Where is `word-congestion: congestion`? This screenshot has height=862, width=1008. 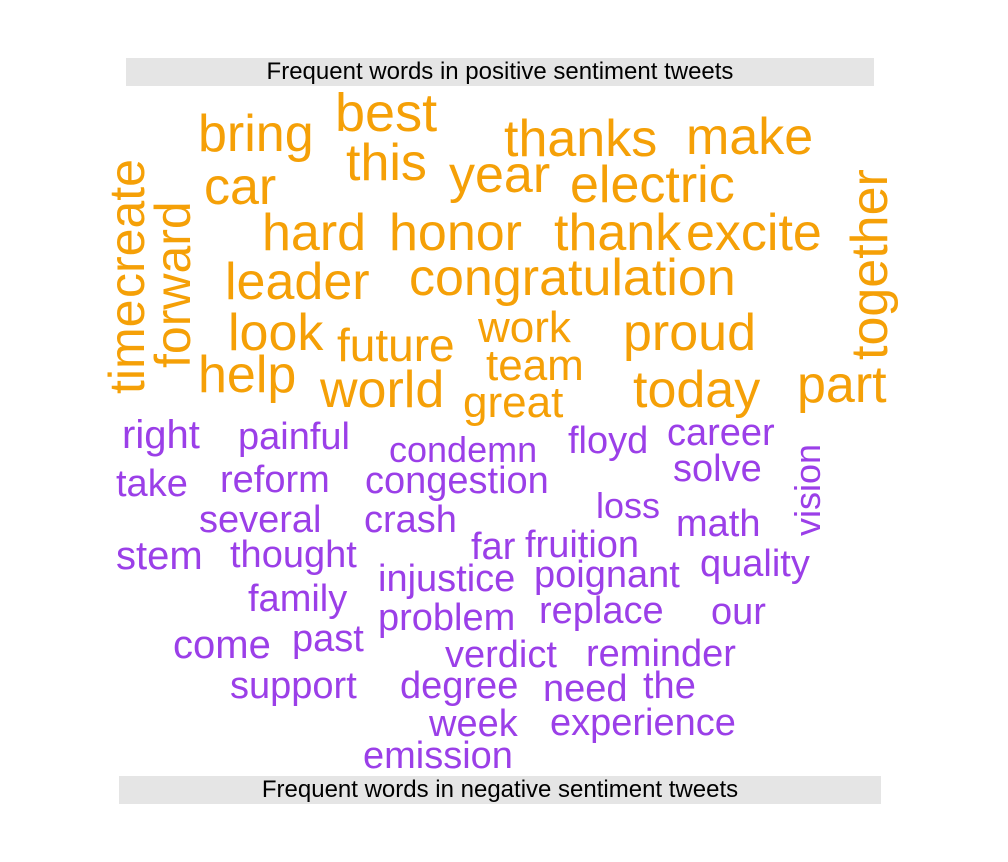 word-congestion: congestion is located at coordinates (457, 481).